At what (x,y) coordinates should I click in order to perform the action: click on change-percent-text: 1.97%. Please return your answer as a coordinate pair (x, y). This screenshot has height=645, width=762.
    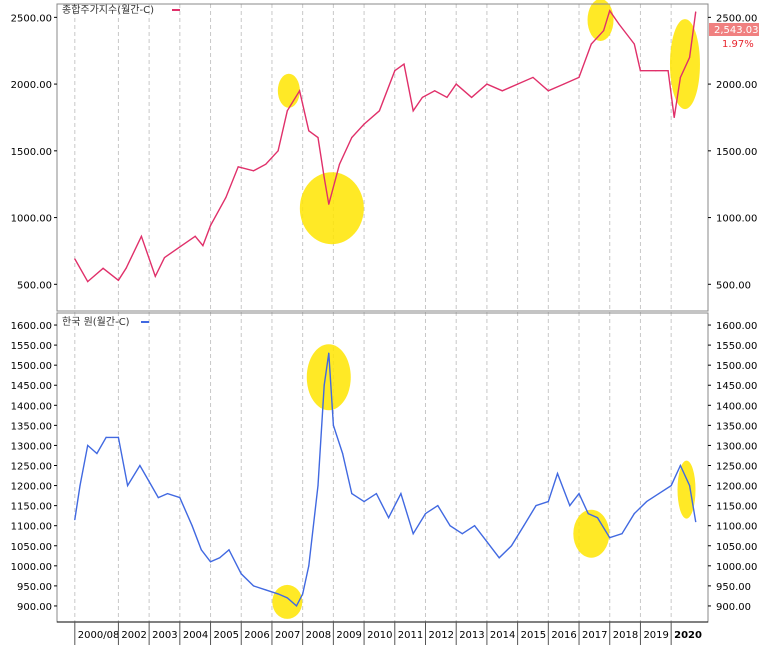
    Looking at the image, I should click on (738, 44).